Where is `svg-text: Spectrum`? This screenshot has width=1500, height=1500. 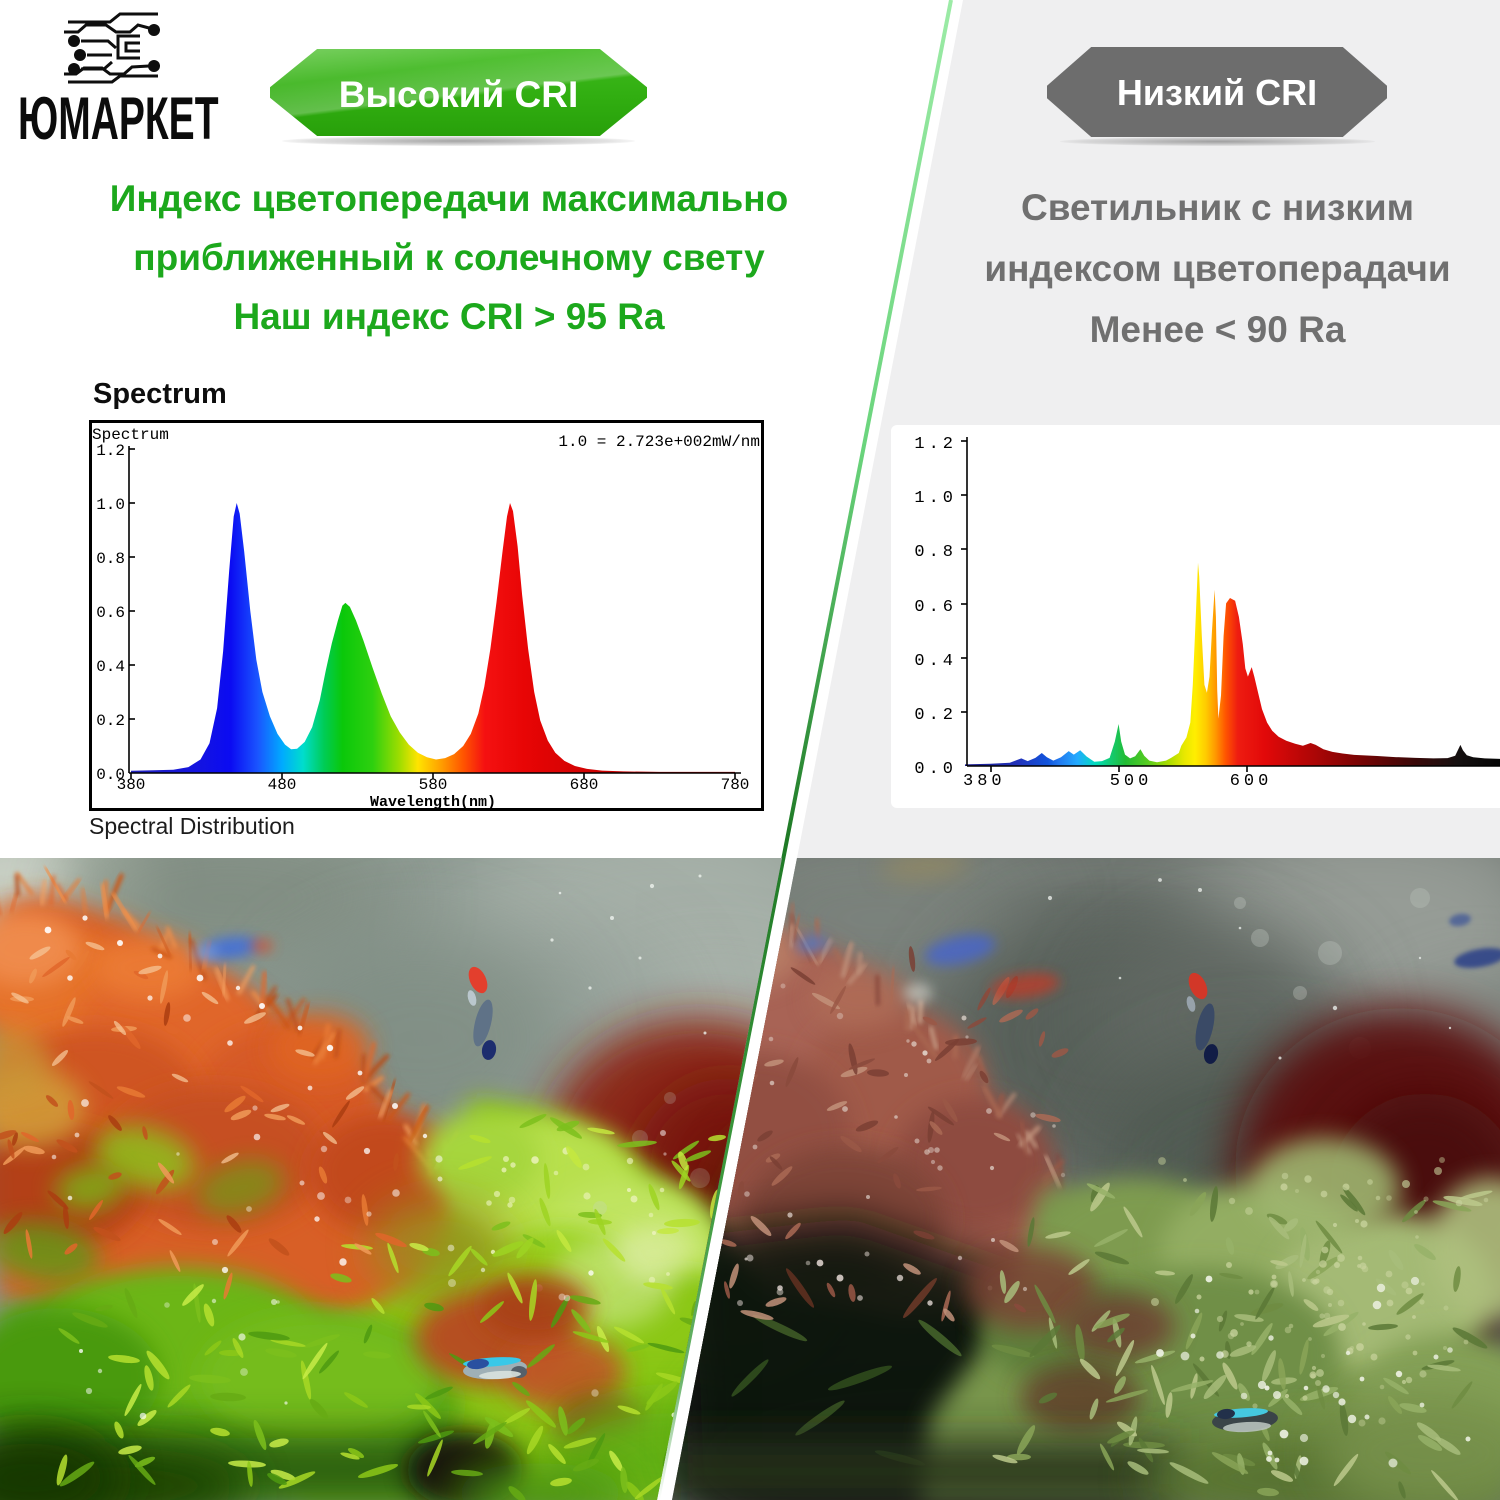
svg-text: Spectrum is located at coordinates (130, 435).